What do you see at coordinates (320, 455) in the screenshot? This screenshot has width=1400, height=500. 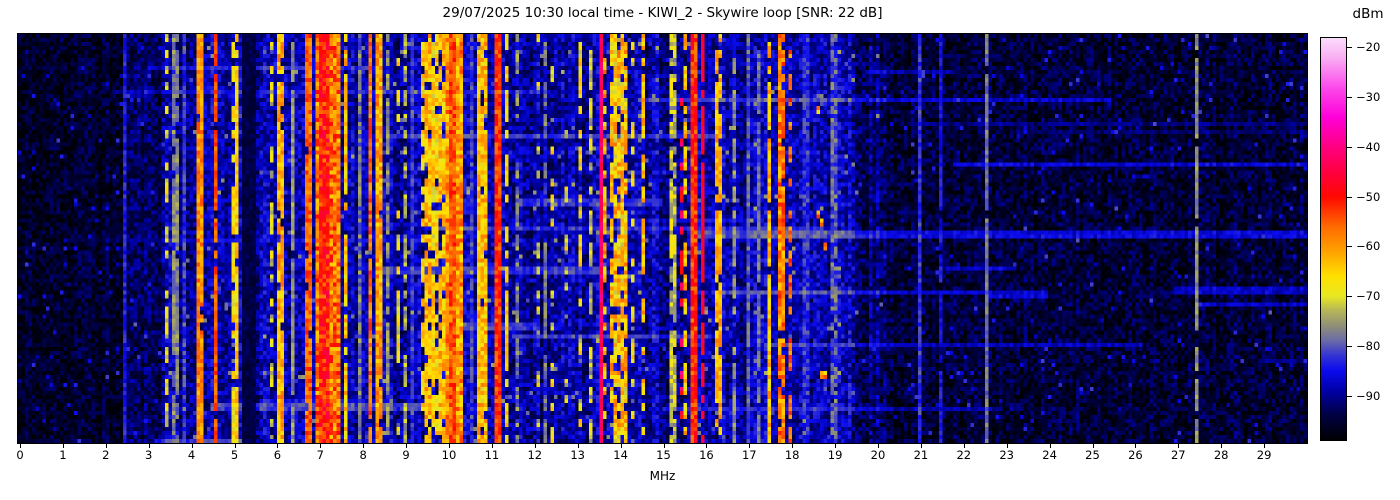 I see `x-tick-label: 7` at bounding box center [320, 455].